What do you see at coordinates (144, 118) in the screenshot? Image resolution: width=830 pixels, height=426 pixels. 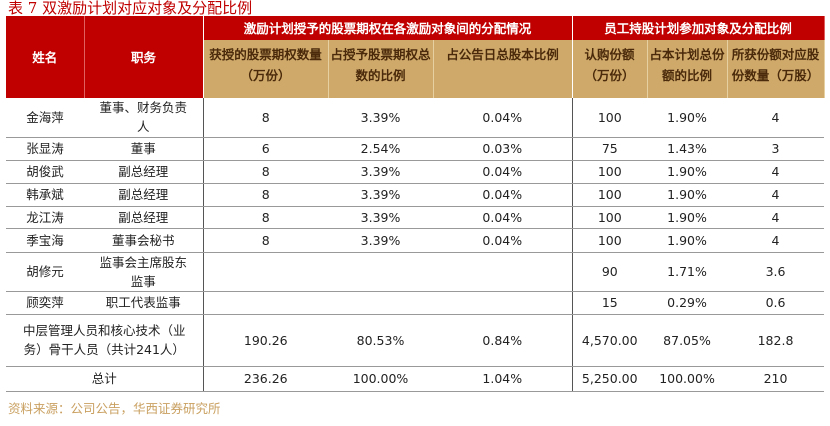 I see `table-cell: 董事、财务负责人` at bounding box center [144, 118].